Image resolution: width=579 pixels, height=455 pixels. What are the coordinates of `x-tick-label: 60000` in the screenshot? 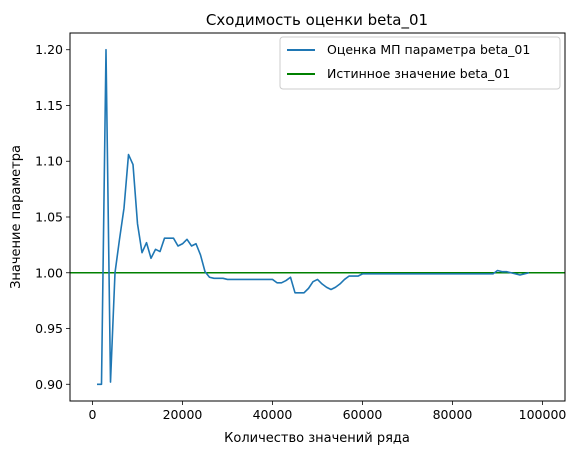 It's located at (363, 414).